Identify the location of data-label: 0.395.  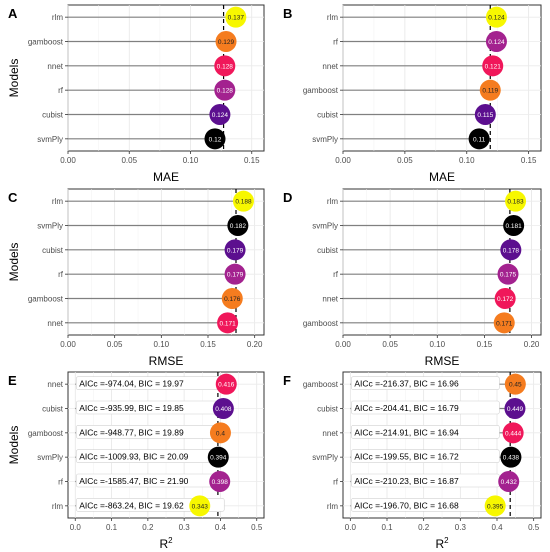
(495, 506).